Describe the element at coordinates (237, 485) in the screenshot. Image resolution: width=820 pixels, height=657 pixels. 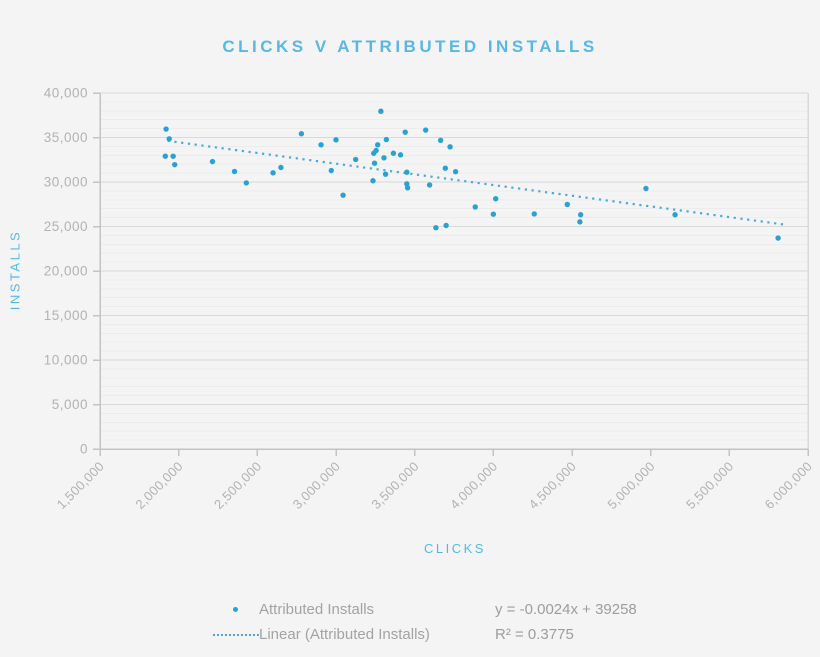
I see `x-tick-label: 2,500,000` at that location.